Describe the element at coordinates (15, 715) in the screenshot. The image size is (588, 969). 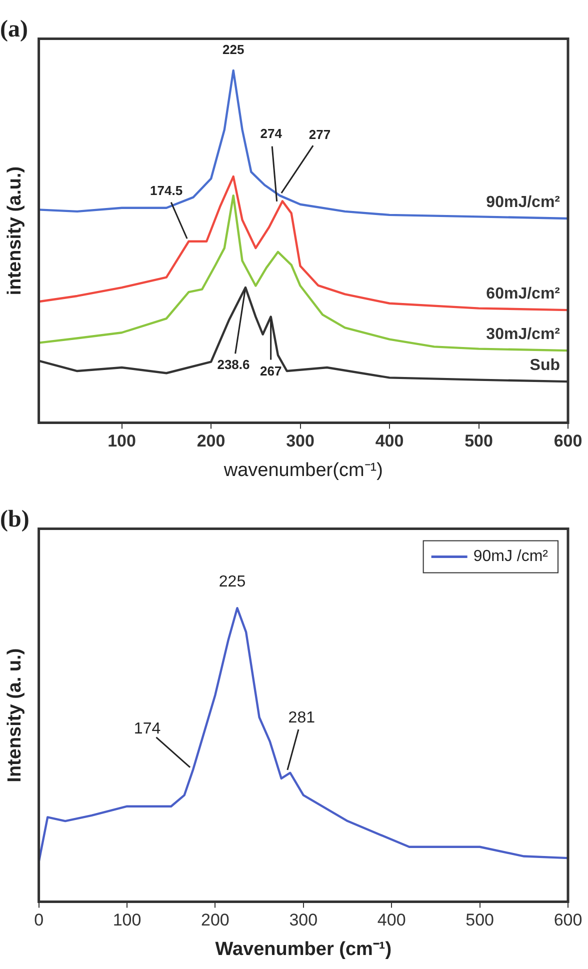
I see `y-axis-title: Intensity (a. u.)` at that location.